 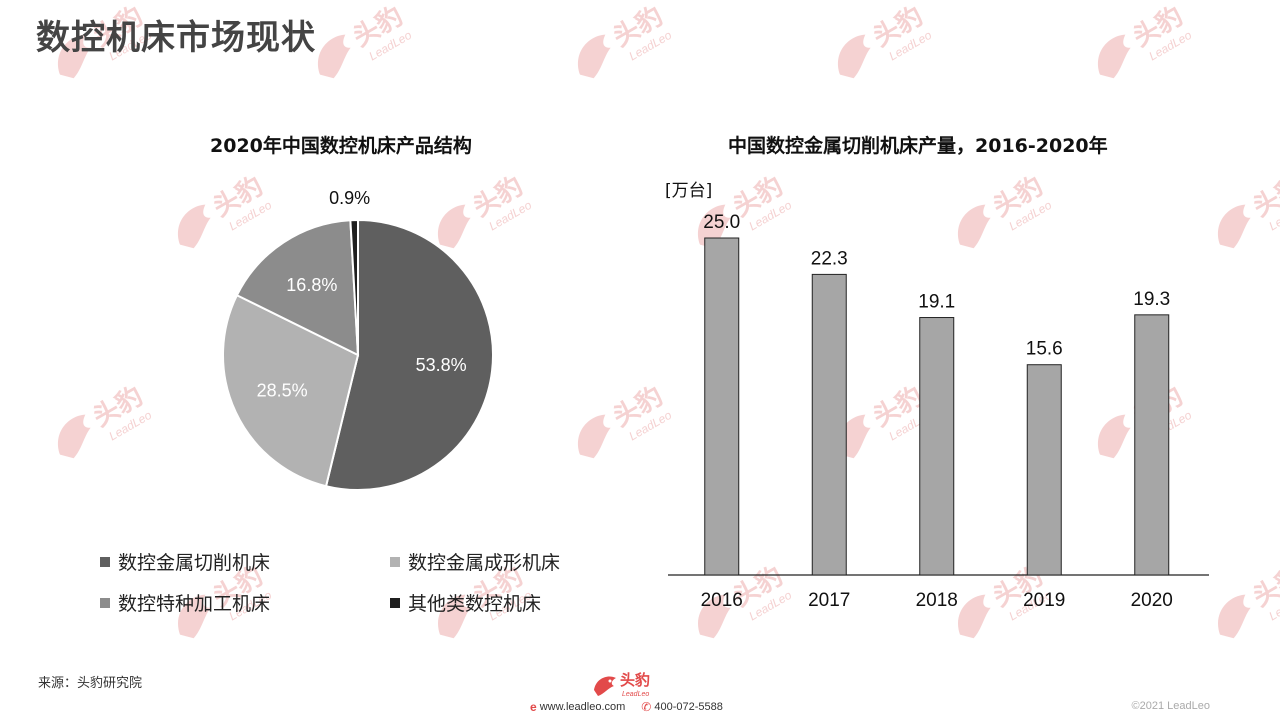 I want to click on pie-slice-label: 53.8%, so click(x=441, y=365).